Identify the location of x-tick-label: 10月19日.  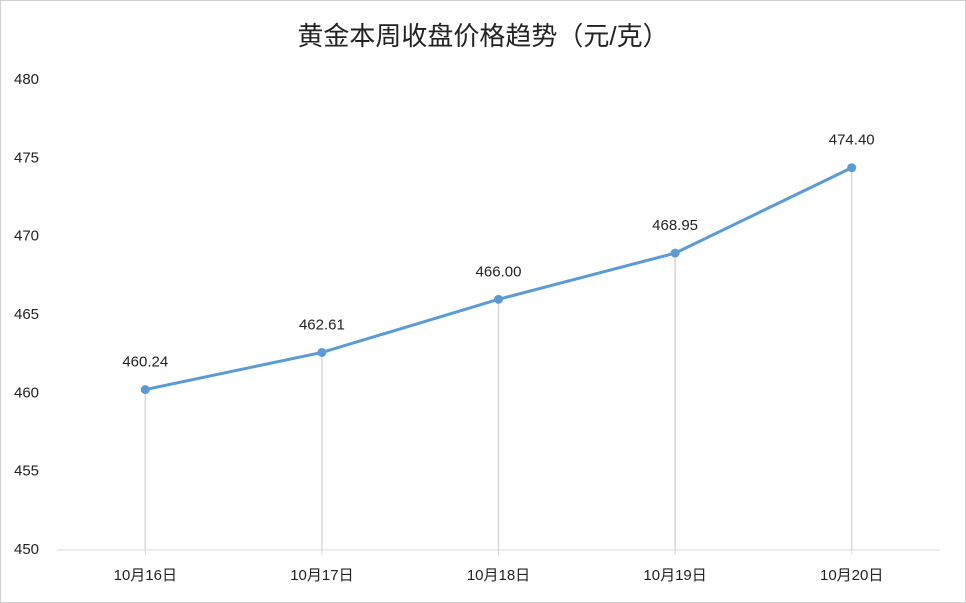
(674, 575).